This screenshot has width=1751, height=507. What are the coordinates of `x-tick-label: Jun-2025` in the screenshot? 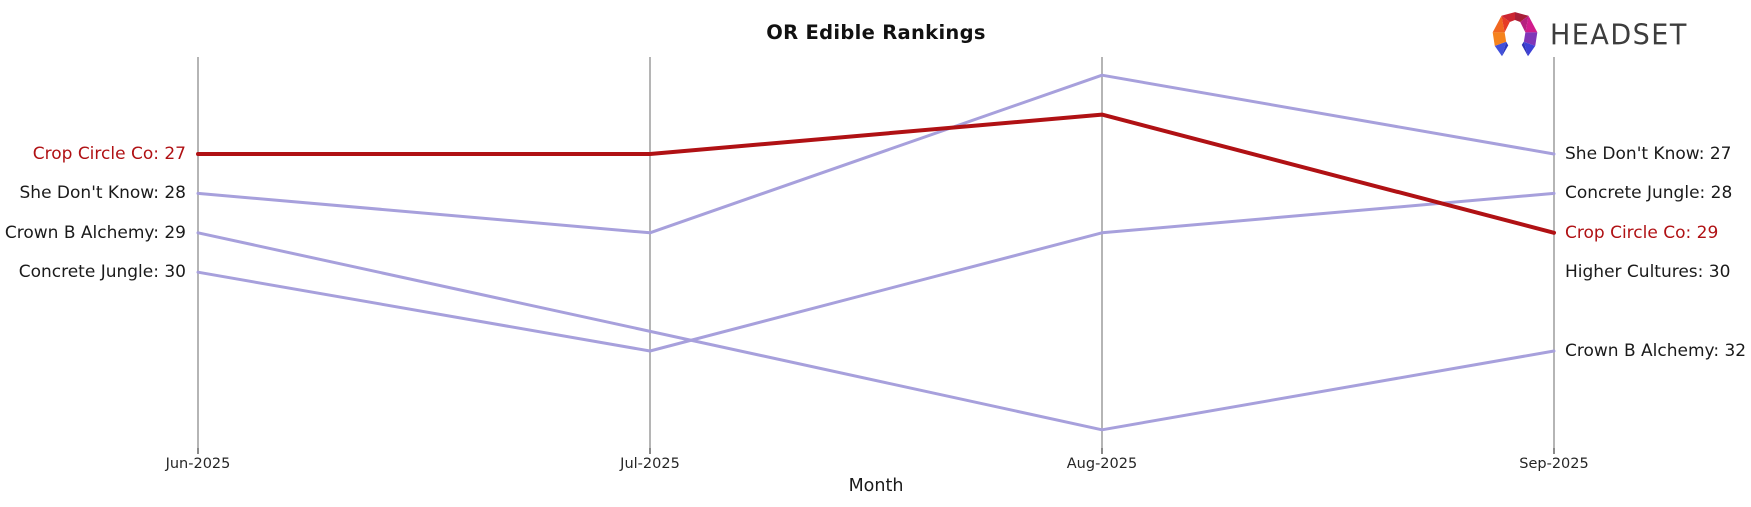 It's located at (198, 464).